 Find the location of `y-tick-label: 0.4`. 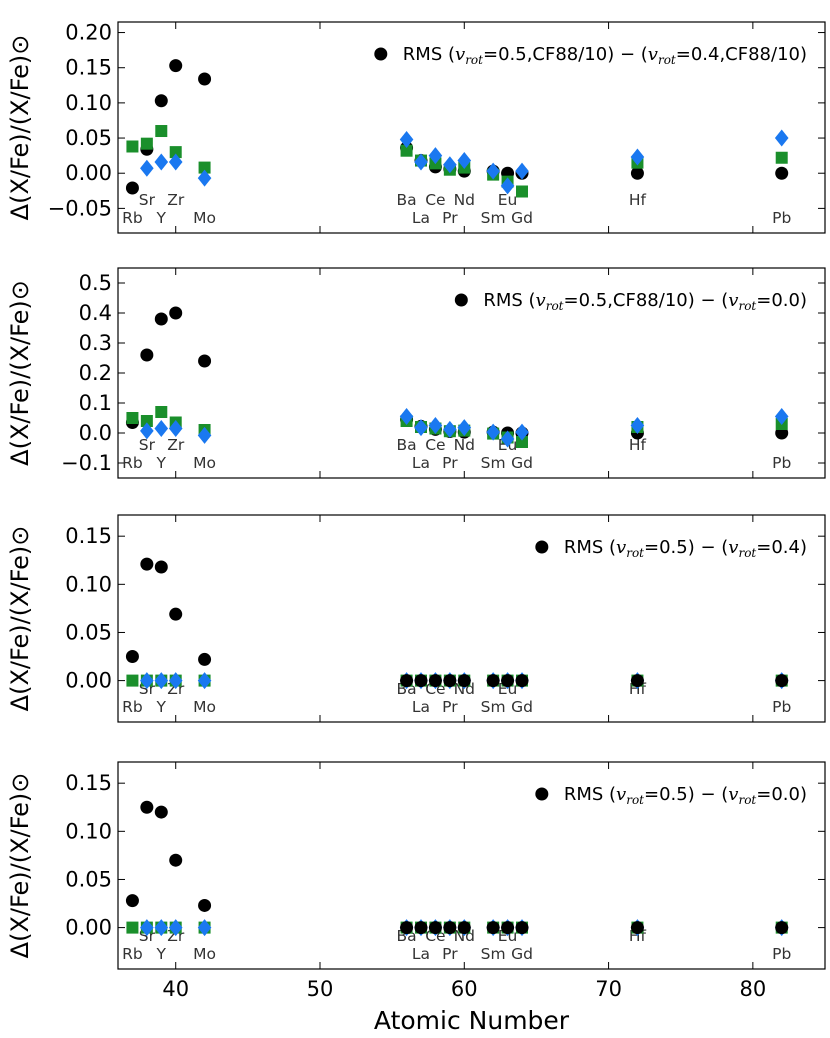

y-tick-label: 0.4 is located at coordinates (95, 313).